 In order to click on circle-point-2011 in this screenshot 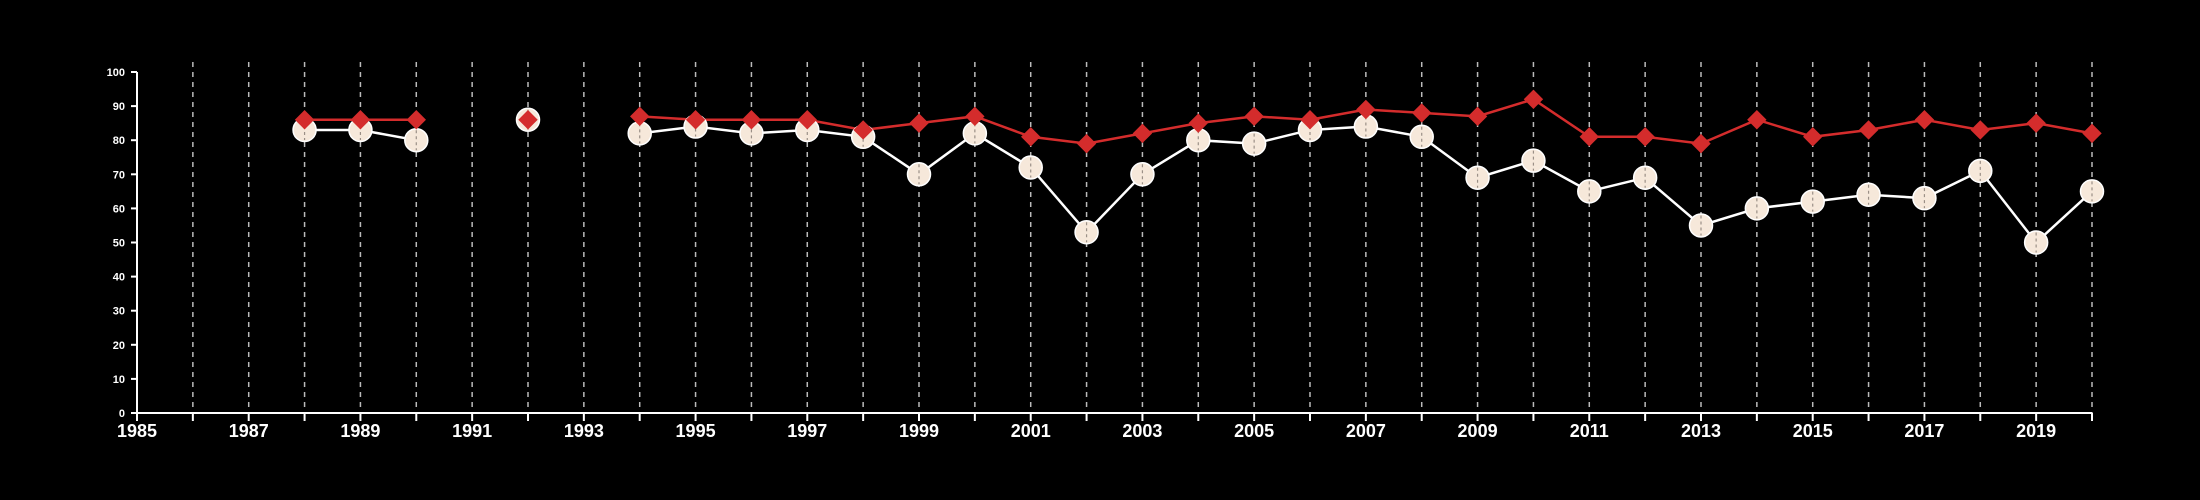, I will do `click(1589, 191)`.